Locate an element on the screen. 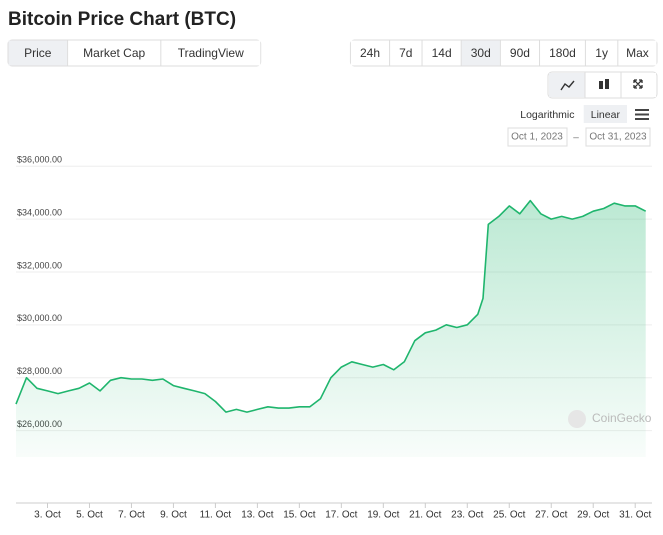  ranges-label: 30d is located at coordinates (481, 53).